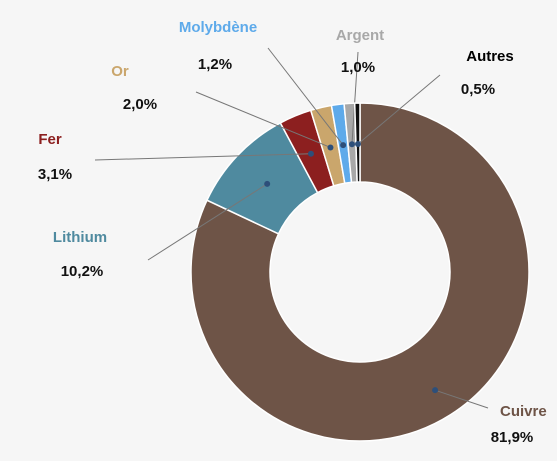 The width and height of the screenshot is (557, 461). Describe the element at coordinates (512, 437) in the screenshot. I see `value-label: 81,9%` at that location.